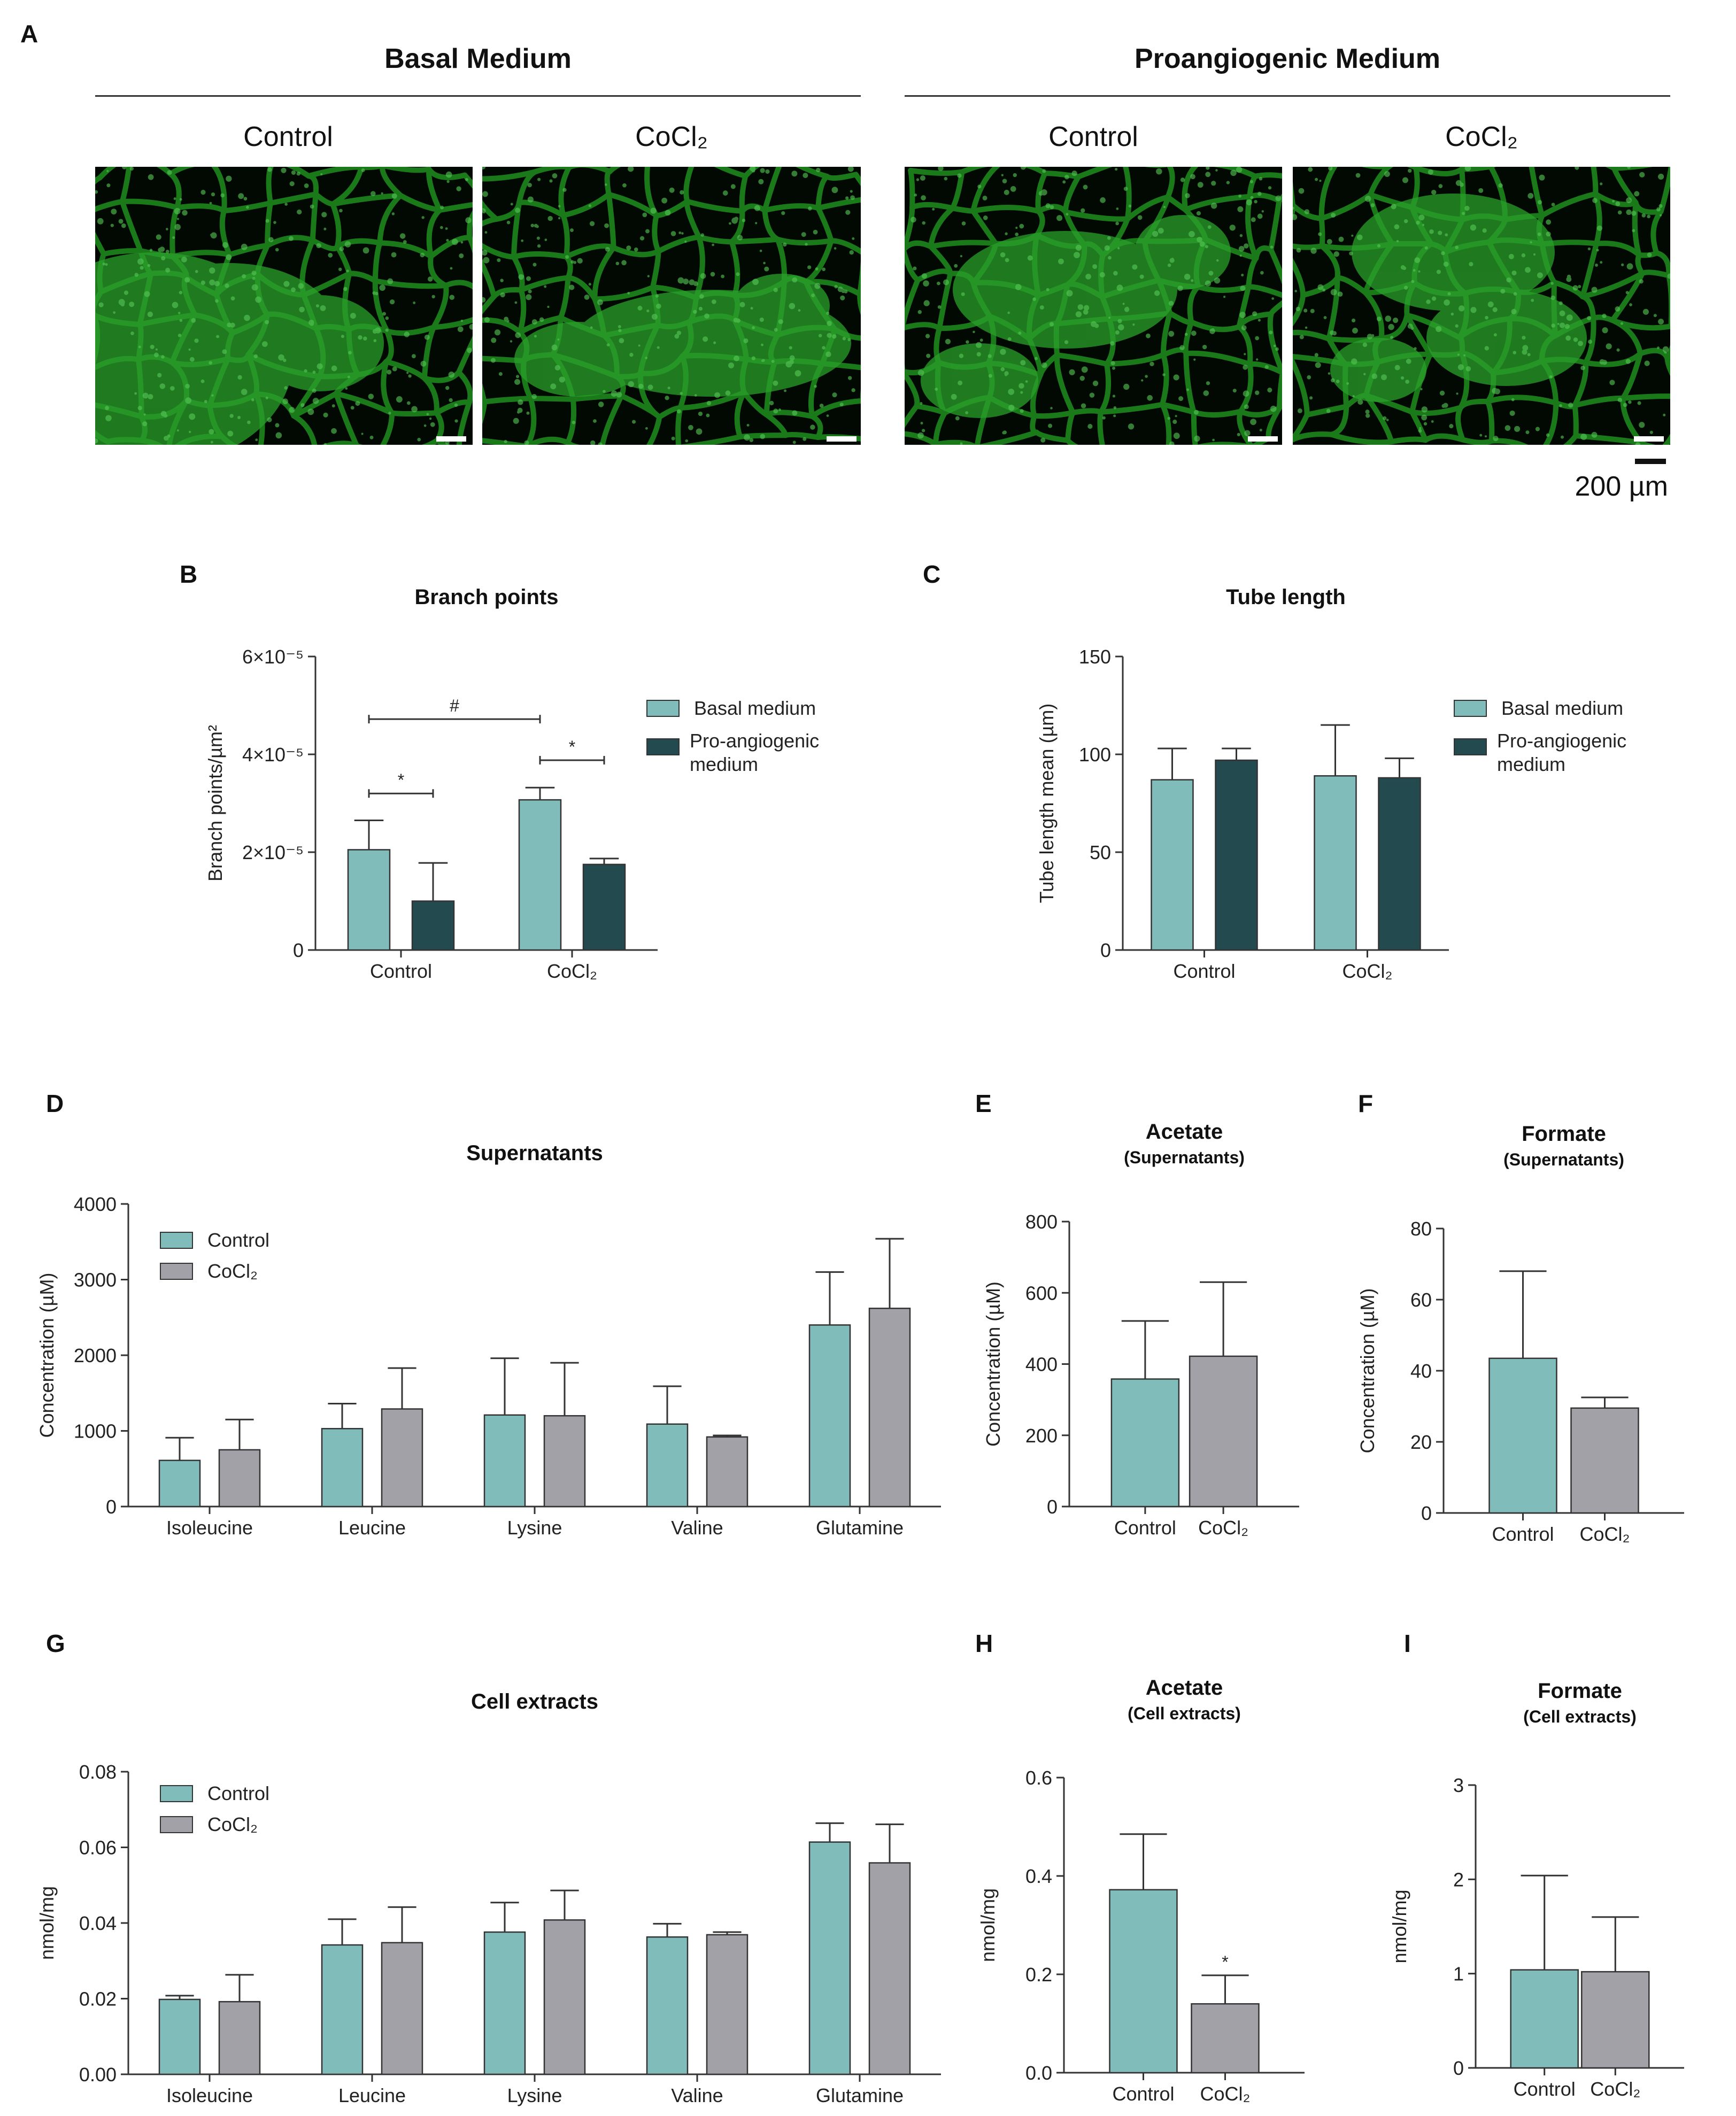  Describe the element at coordinates (1143, 2094) in the screenshot. I see `x-tick-label: Control` at that location.